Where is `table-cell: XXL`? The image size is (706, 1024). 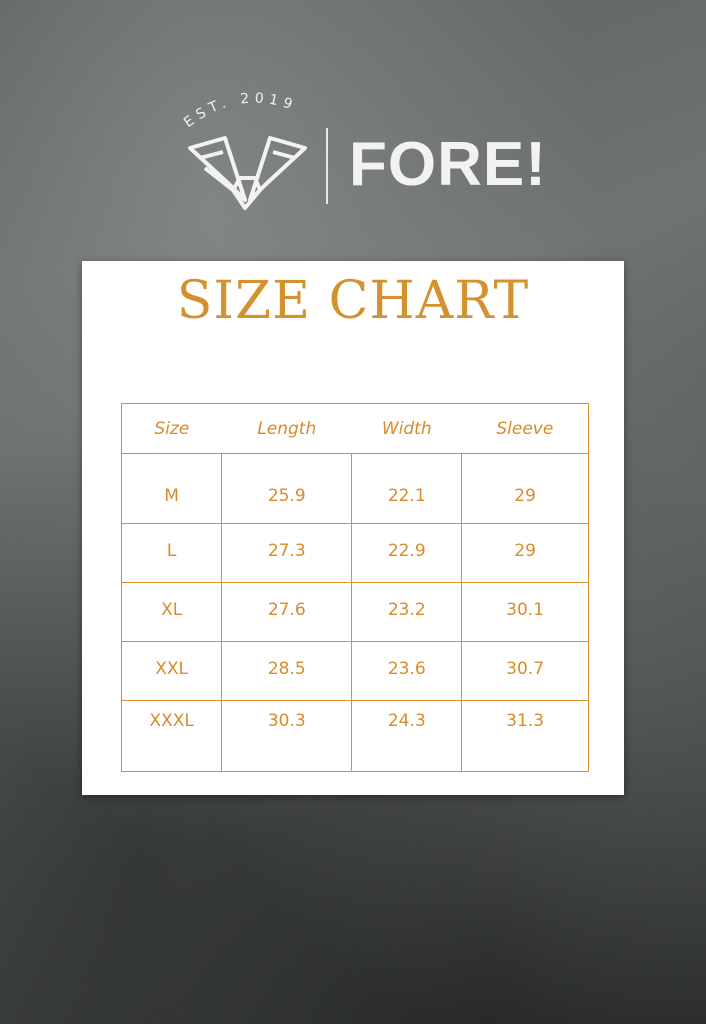 table-cell: XXL is located at coordinates (171, 671).